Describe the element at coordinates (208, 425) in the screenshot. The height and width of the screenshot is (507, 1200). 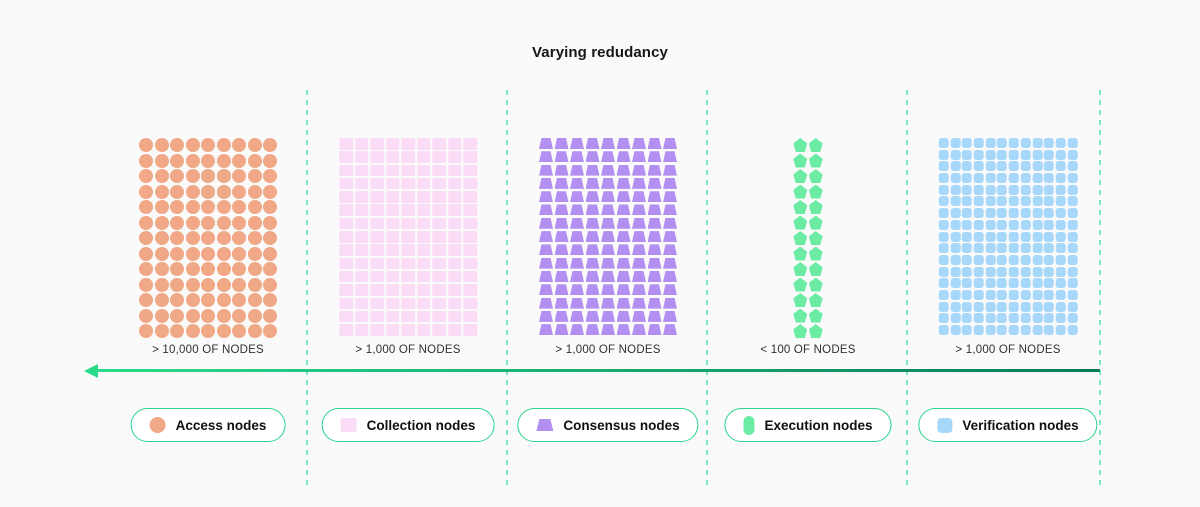
I see `legend-access-nodes: Access nodes` at that location.